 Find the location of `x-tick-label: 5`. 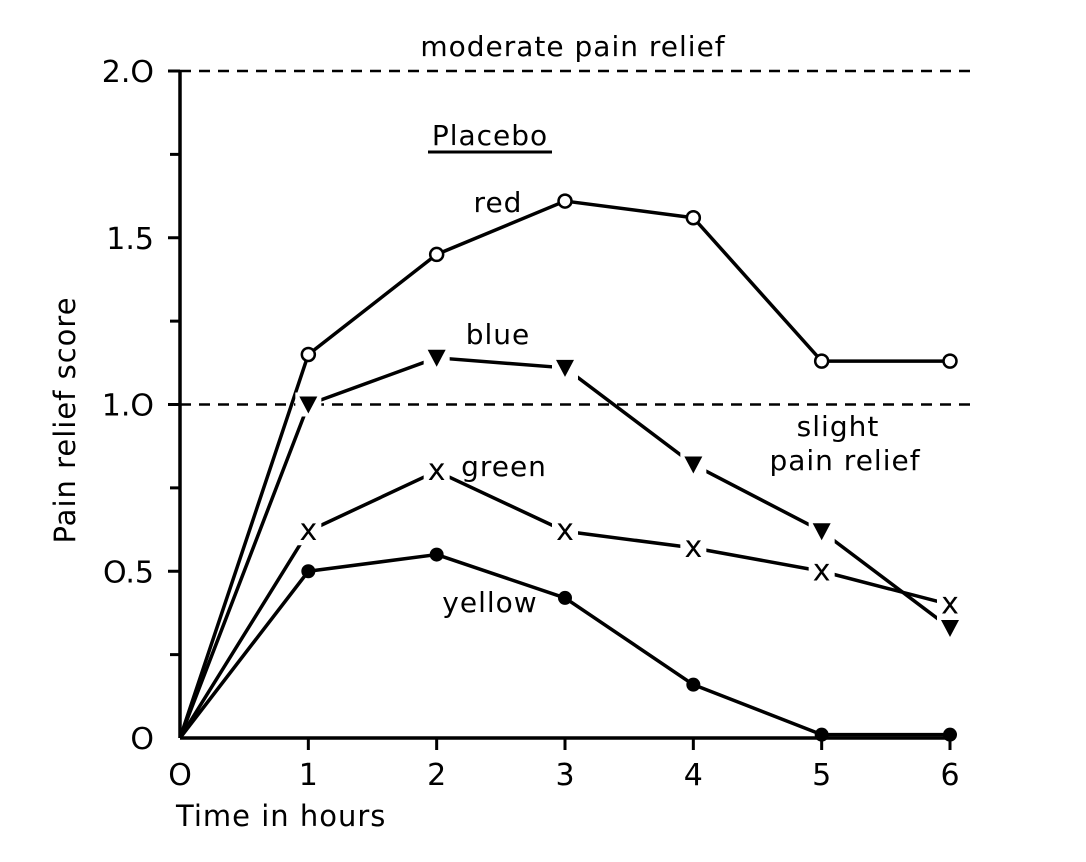

x-tick-label: 5 is located at coordinates (821, 775).